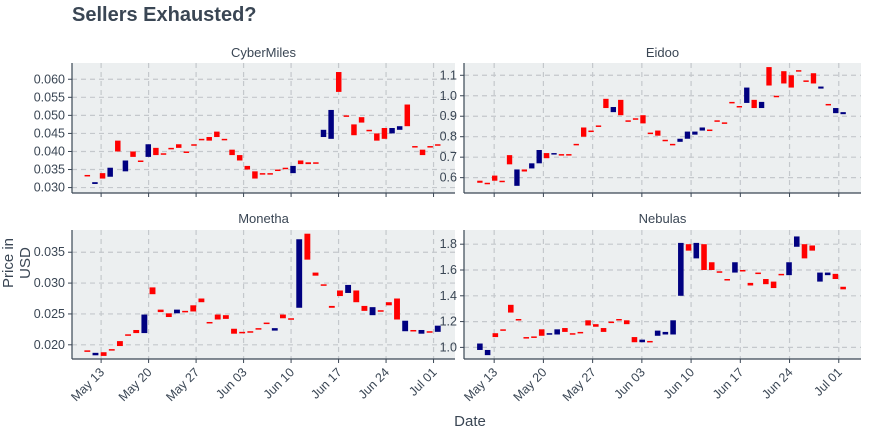 The height and width of the screenshot is (440, 880). Describe the element at coordinates (662, 52) in the screenshot. I see `panel-title: Eidoo` at that location.